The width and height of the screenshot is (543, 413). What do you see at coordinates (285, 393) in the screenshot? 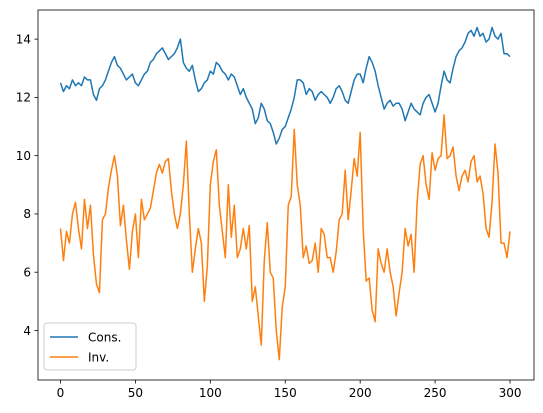
I see `x-tick-label: 150` at bounding box center [285, 393].